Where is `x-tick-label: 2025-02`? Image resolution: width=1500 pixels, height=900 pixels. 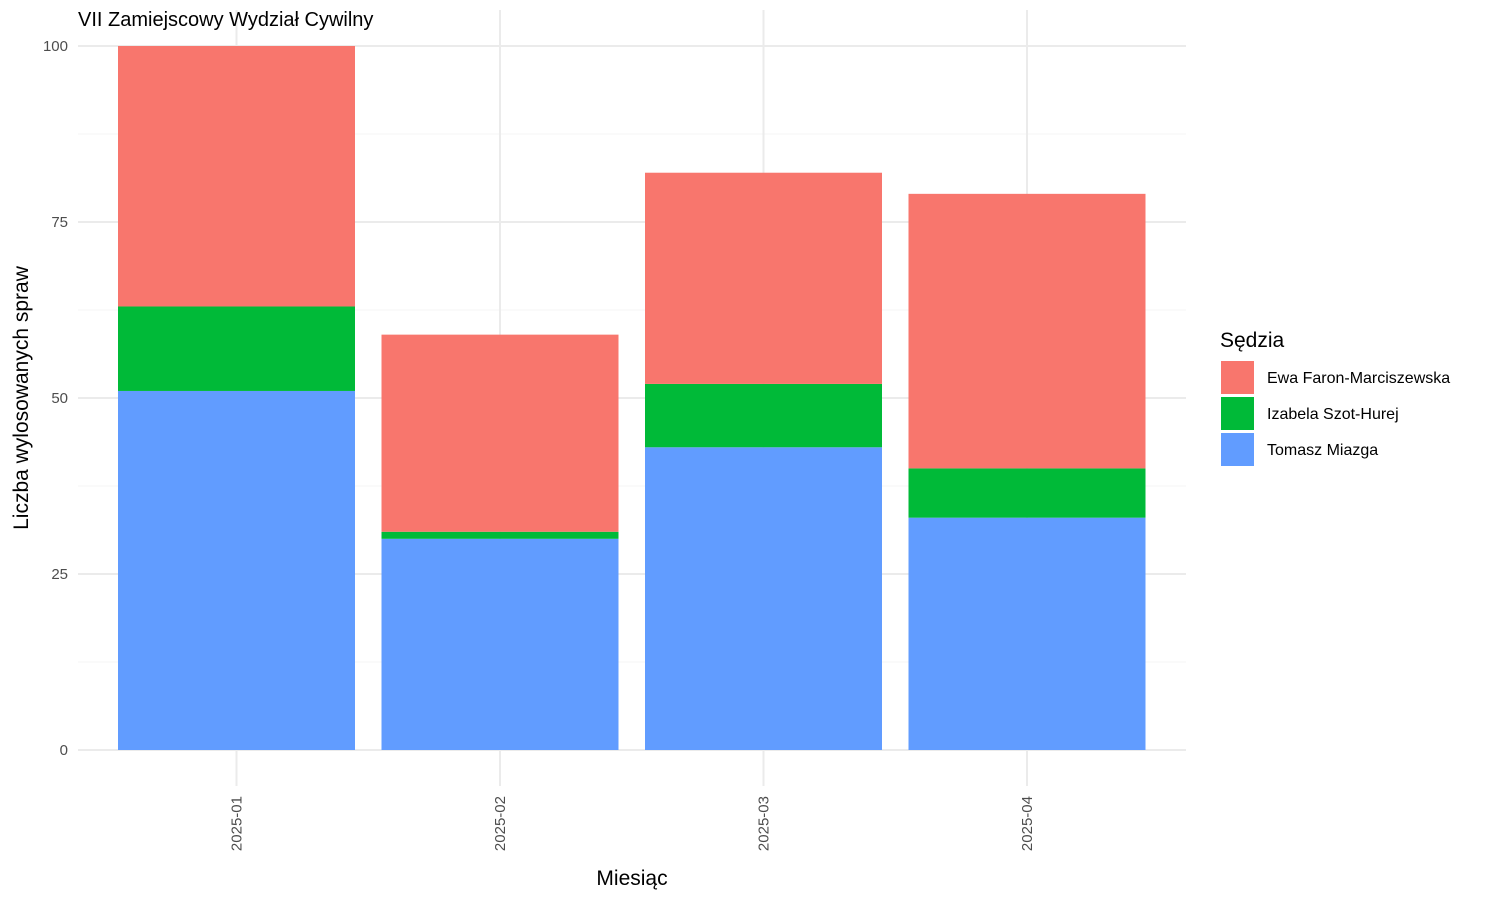 x-tick-label: 2025-02 is located at coordinates (500, 823).